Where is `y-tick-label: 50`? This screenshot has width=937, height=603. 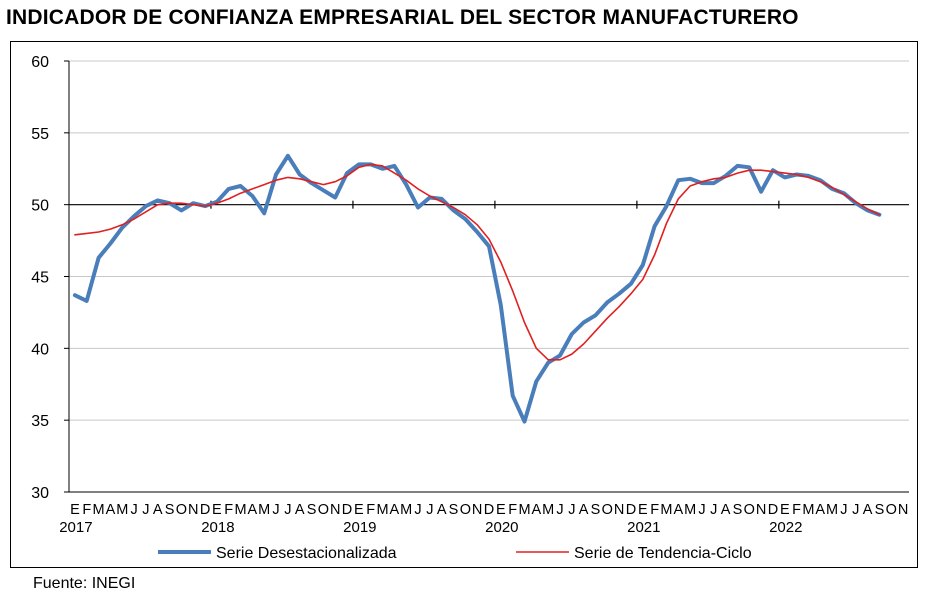 y-tick-label: 50 is located at coordinates (40, 206).